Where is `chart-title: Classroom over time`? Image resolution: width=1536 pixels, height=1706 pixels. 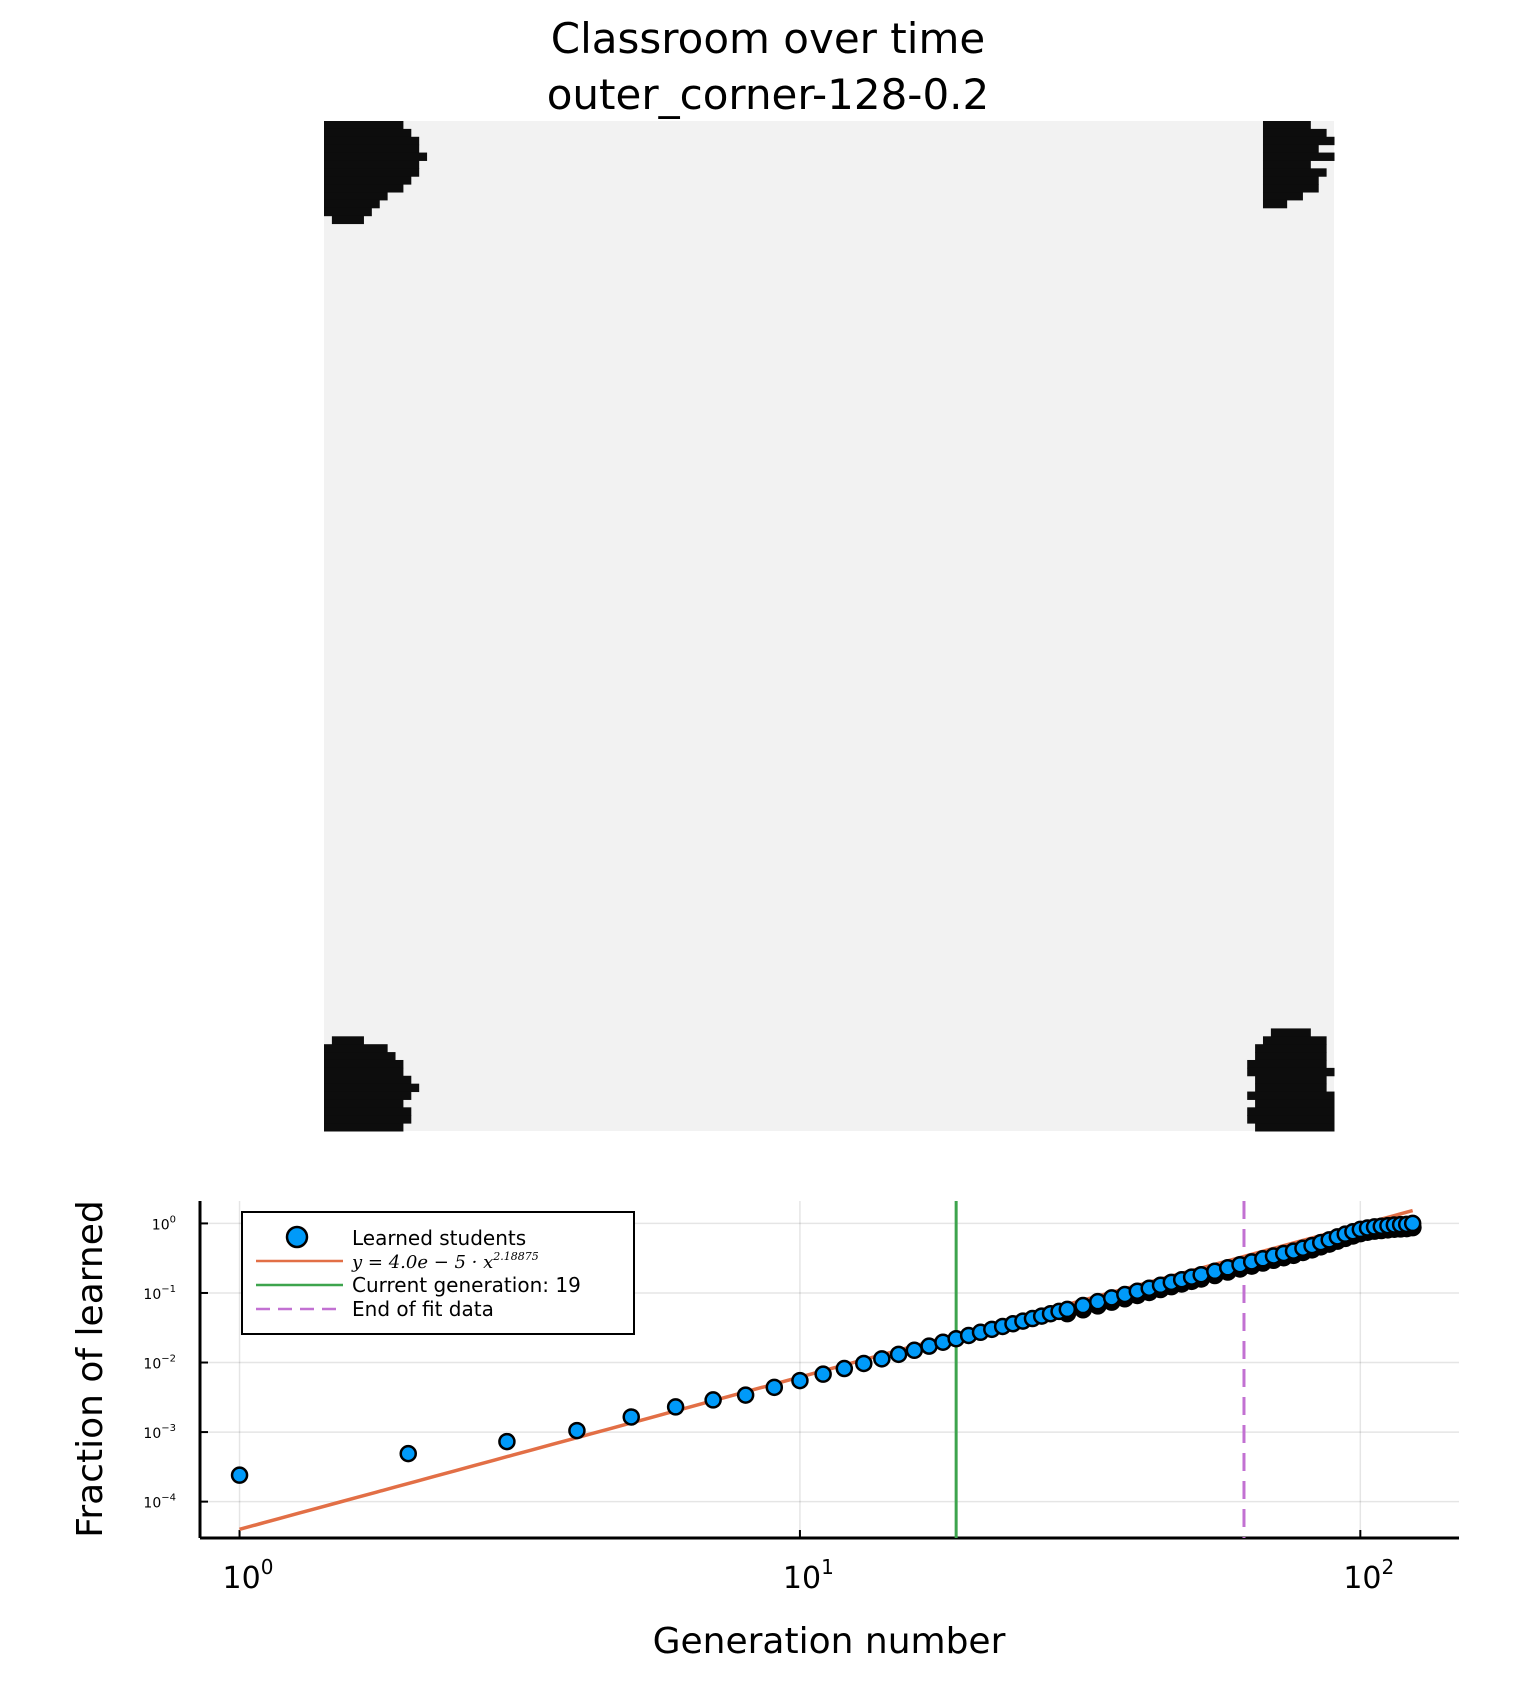
chart-title: Classroom over time is located at coordinates (768, 38).